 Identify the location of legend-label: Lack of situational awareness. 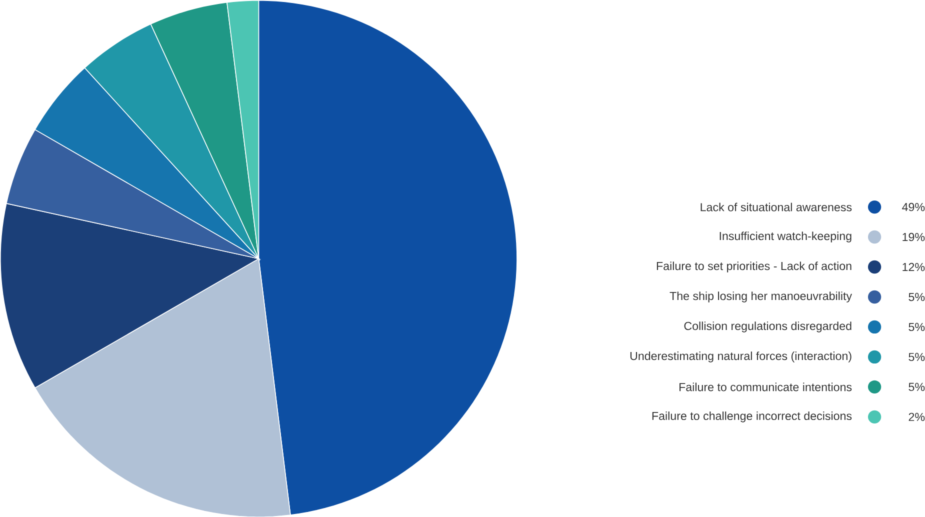
(776, 207).